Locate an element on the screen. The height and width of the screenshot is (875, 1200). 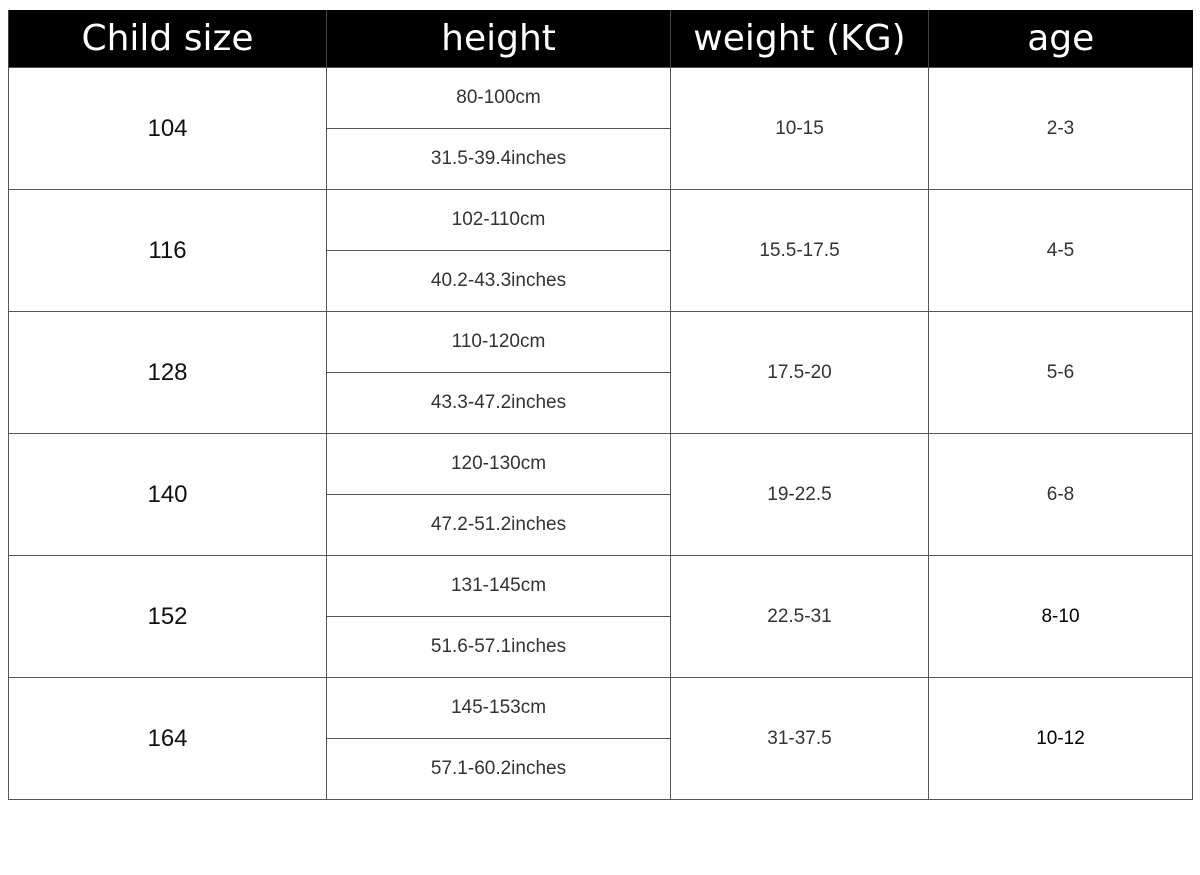
height-cm-cell: 131-145cm is located at coordinates (498, 586).